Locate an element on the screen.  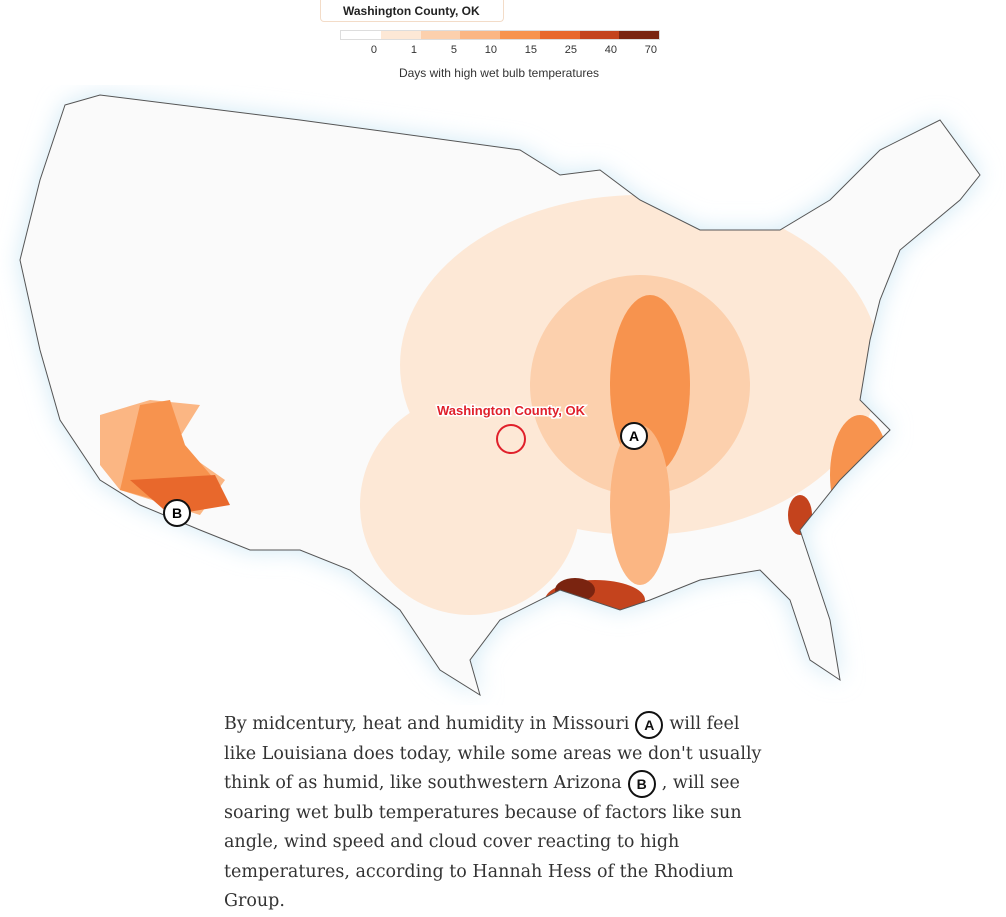
legend-tick-label: 15 is located at coordinates (530, 50).